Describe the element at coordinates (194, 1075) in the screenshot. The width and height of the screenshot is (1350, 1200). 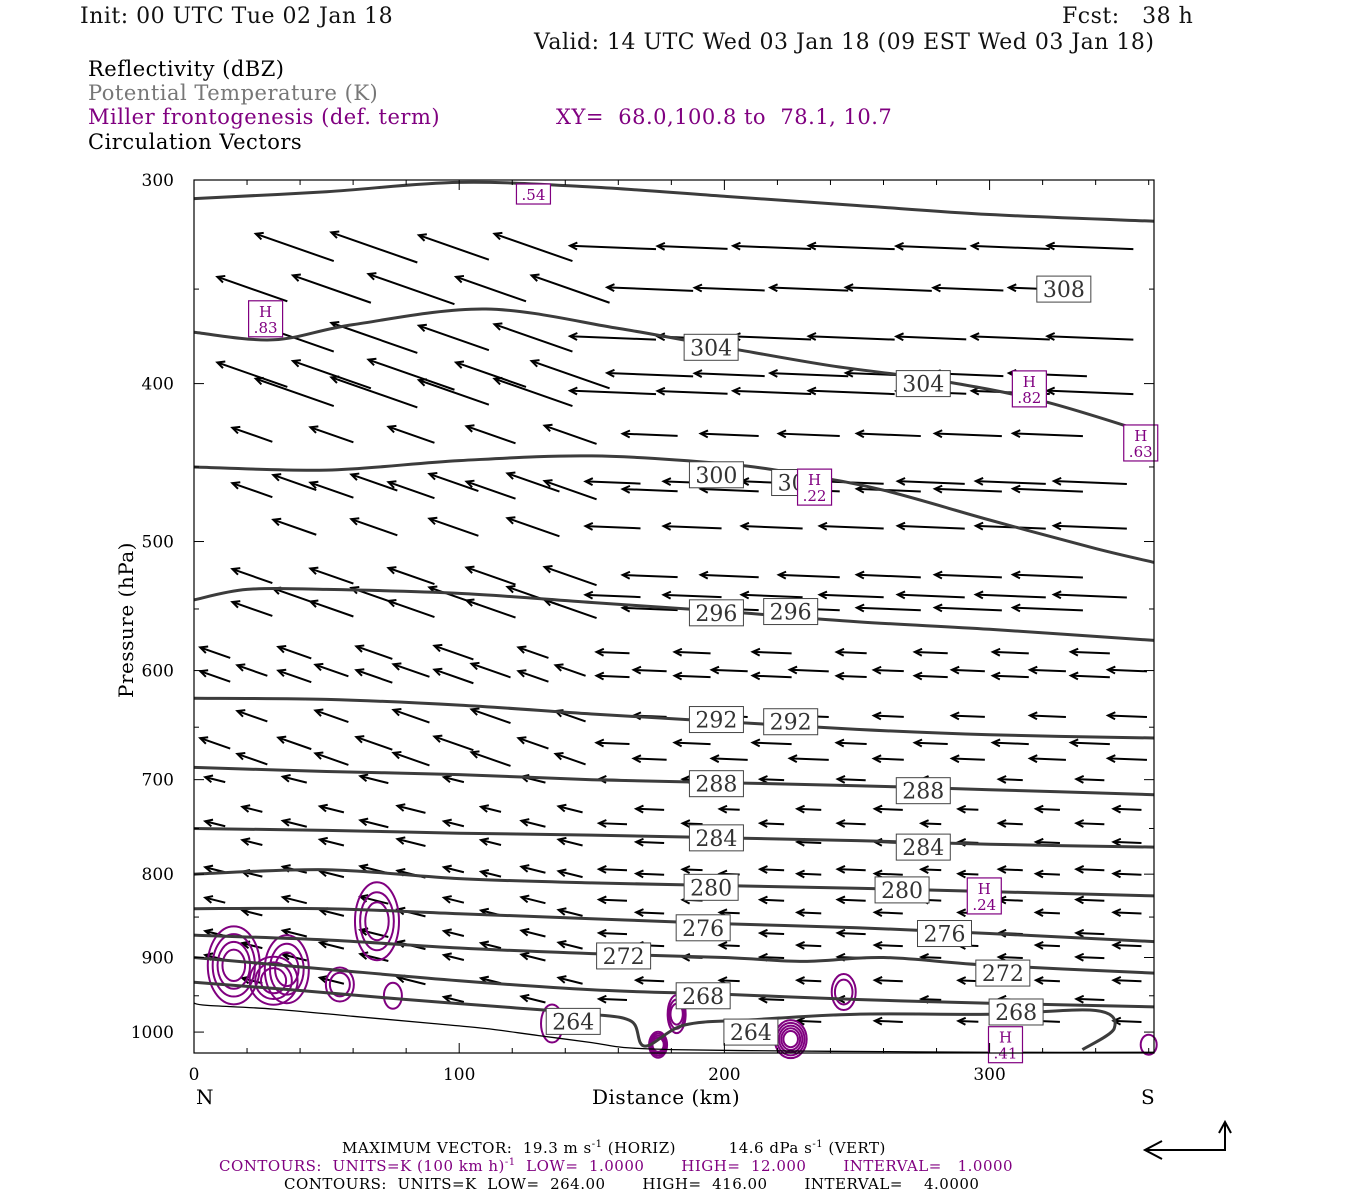
I see `x-tick-label: 0` at that location.